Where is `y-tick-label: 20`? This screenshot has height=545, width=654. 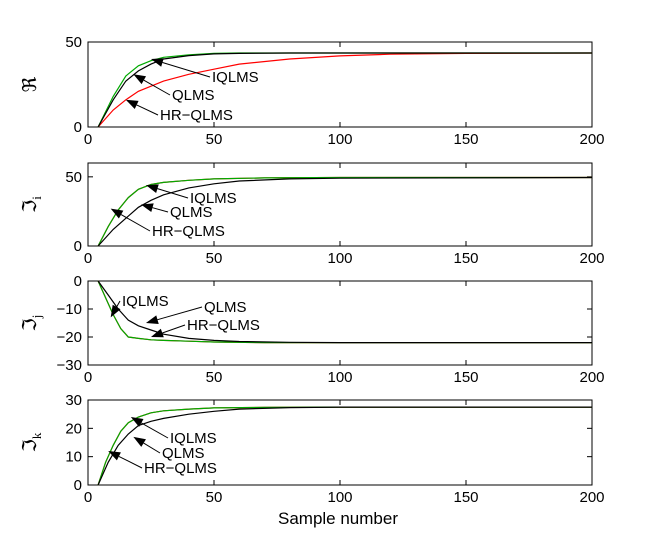
y-tick-label: 20 is located at coordinates (73, 428).